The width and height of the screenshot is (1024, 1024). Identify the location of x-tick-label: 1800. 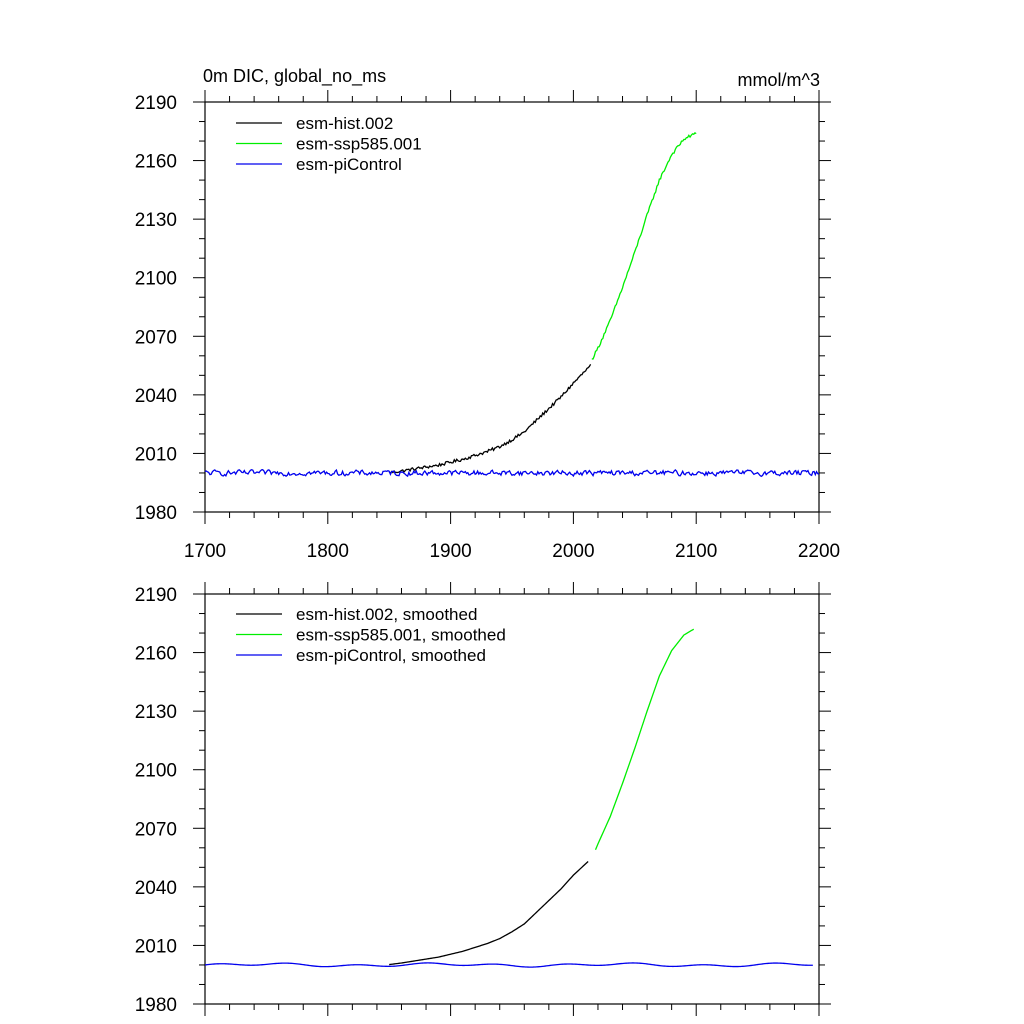
(328, 551).